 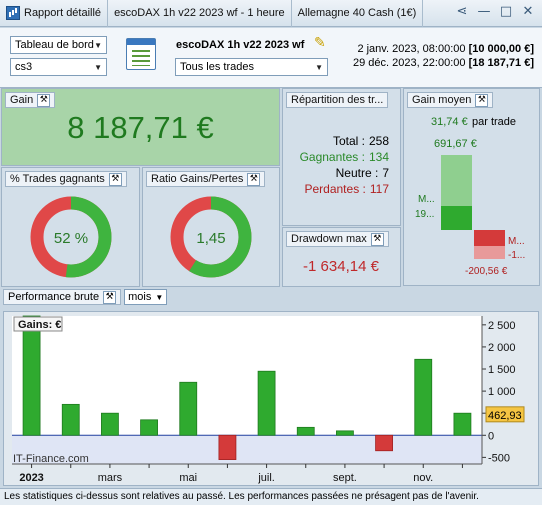 I want to click on report-tab: Rapport détaillé, so click(x=54, y=13).